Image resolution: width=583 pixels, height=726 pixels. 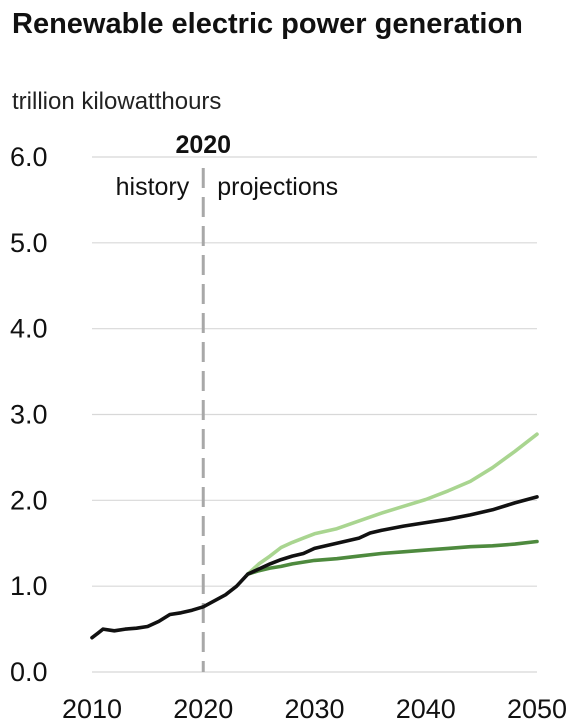 What do you see at coordinates (267, 24) in the screenshot?
I see `chart-title: Renewable electric power generation` at bounding box center [267, 24].